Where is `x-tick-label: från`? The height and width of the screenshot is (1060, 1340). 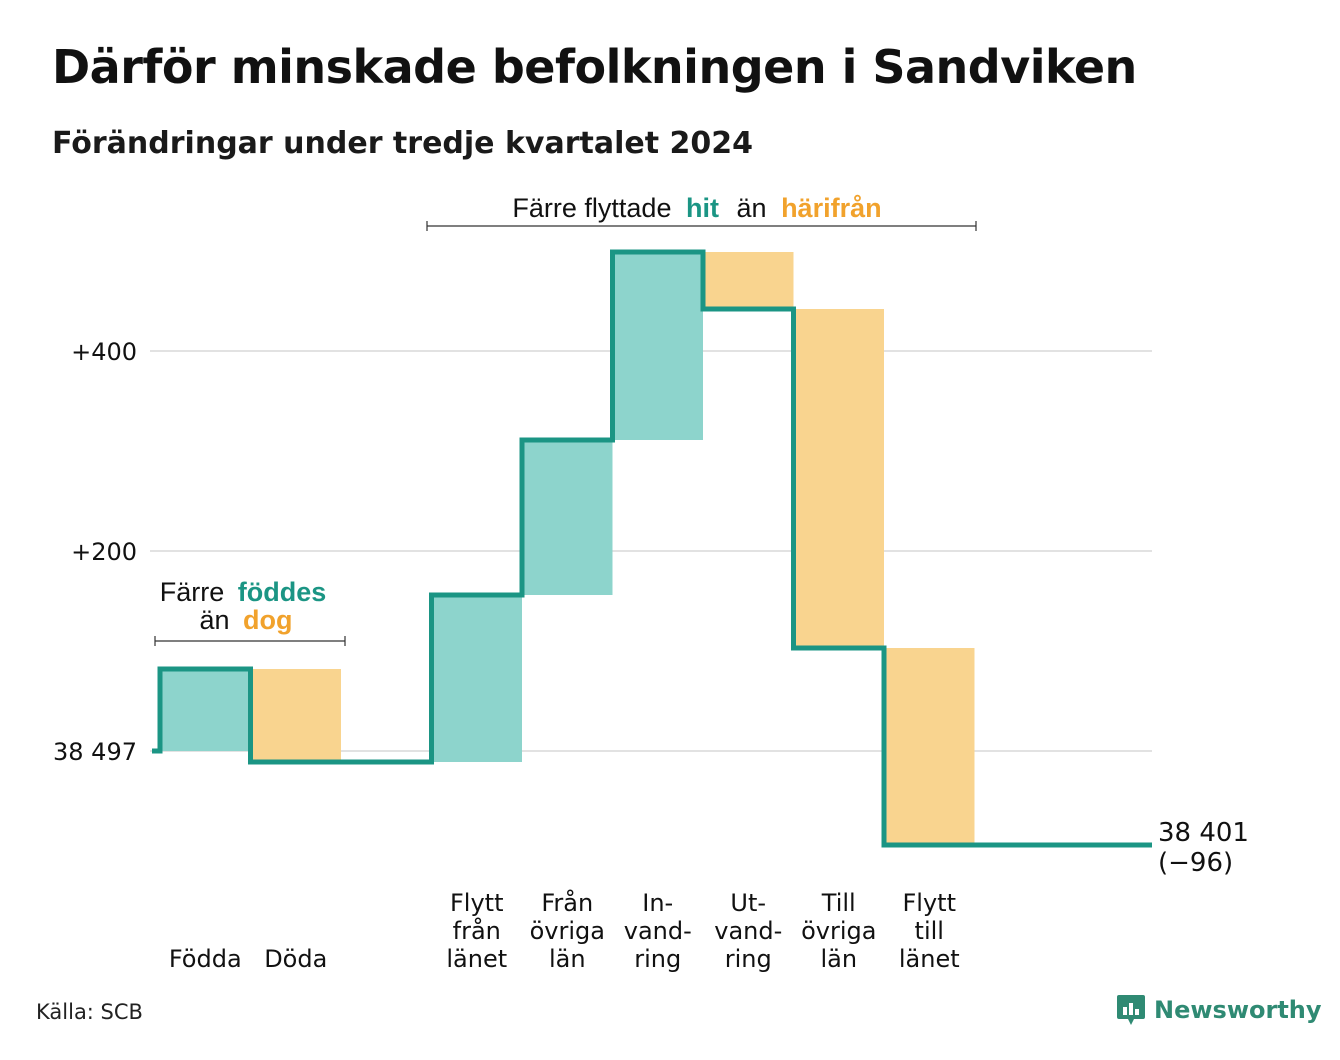 x-tick-label: från is located at coordinates (477, 930).